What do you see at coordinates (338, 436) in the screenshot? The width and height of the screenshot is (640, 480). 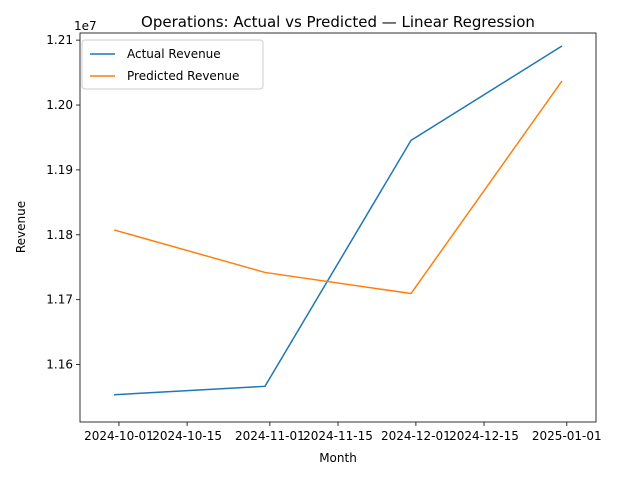 I see `x-tick-label: 2024-11-15` at bounding box center [338, 436].